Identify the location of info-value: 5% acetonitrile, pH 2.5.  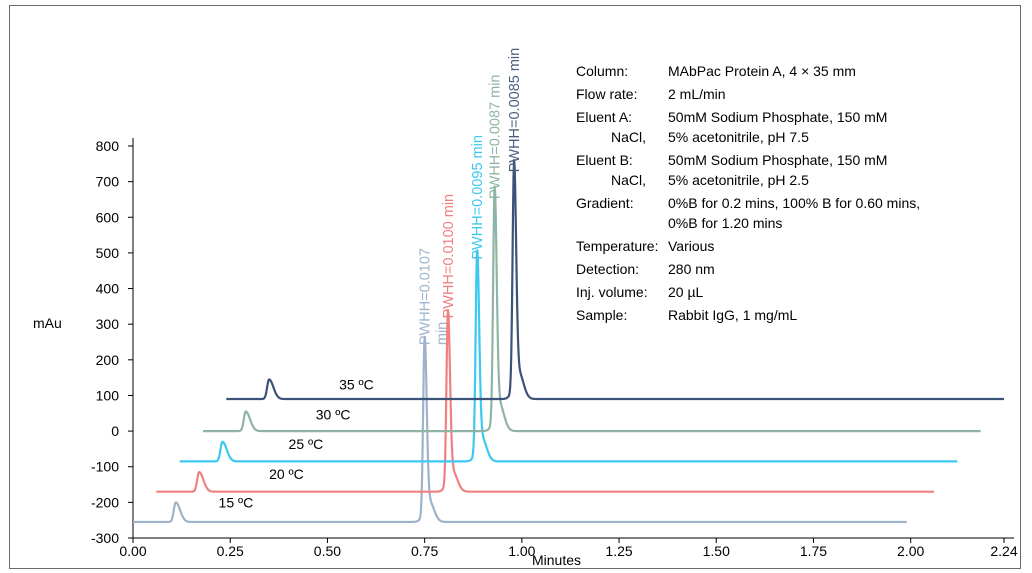
(738, 180).